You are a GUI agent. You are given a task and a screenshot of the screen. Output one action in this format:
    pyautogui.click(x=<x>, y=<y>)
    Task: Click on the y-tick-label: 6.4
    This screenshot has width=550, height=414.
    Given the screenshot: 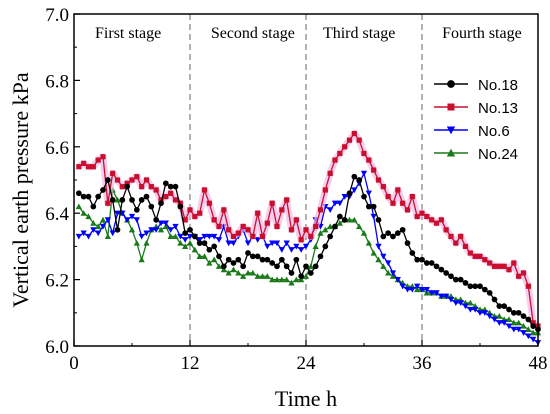 What is the action you would take?
    pyautogui.click(x=57, y=214)
    